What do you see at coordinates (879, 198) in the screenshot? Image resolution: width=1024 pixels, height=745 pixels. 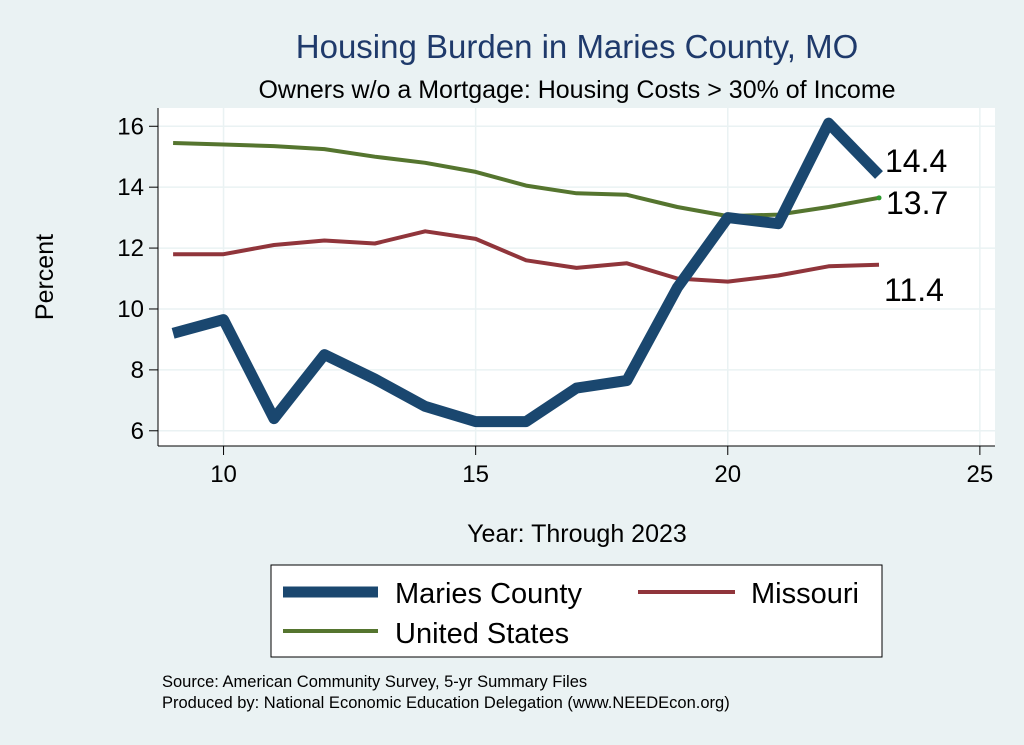 I see `end-point-united-states` at bounding box center [879, 198].